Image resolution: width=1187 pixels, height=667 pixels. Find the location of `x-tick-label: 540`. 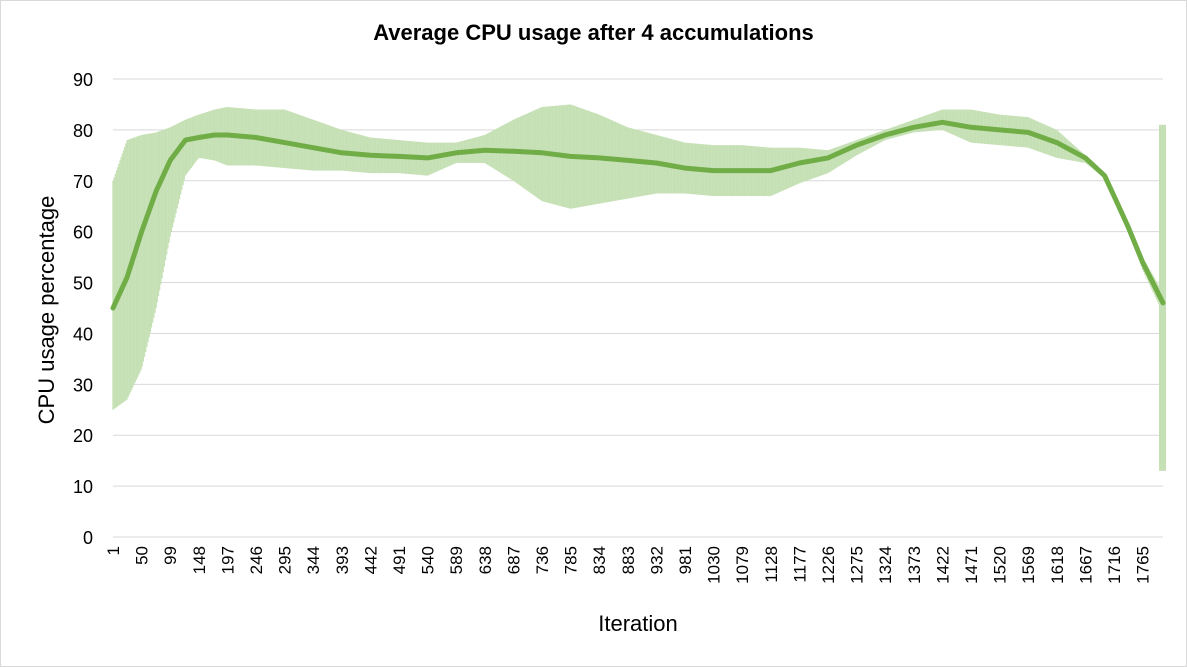

x-tick-label: 540 is located at coordinates (428, 560).